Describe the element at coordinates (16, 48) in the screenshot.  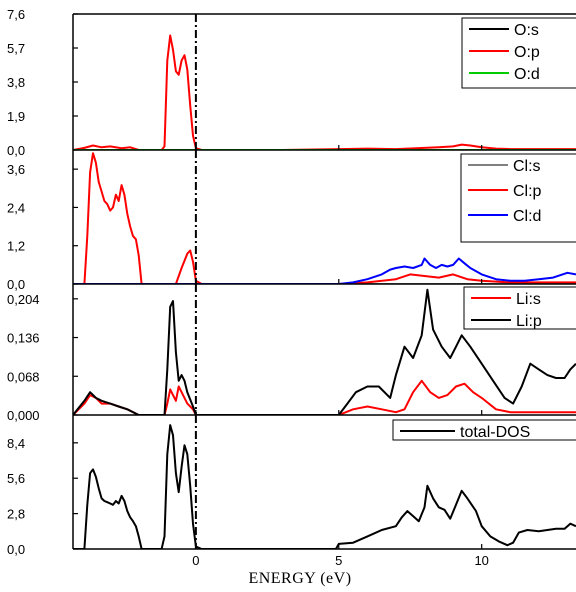
I see `y-tick-label: 5,7` at that location.